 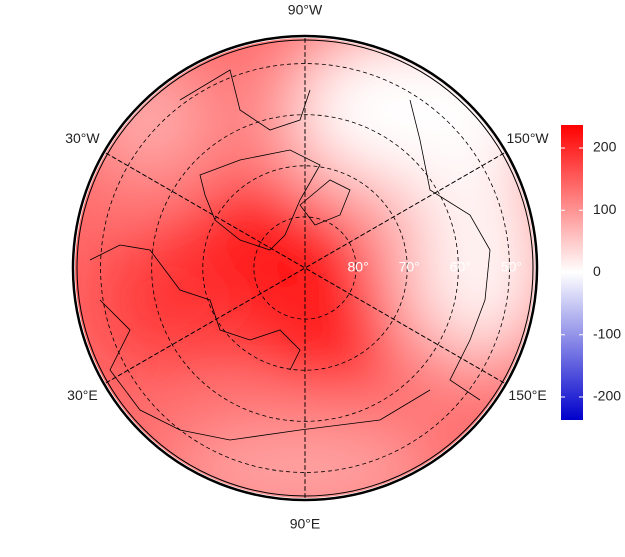 What do you see at coordinates (82, 138) in the screenshot?
I see `lon-label: 30°W` at bounding box center [82, 138].